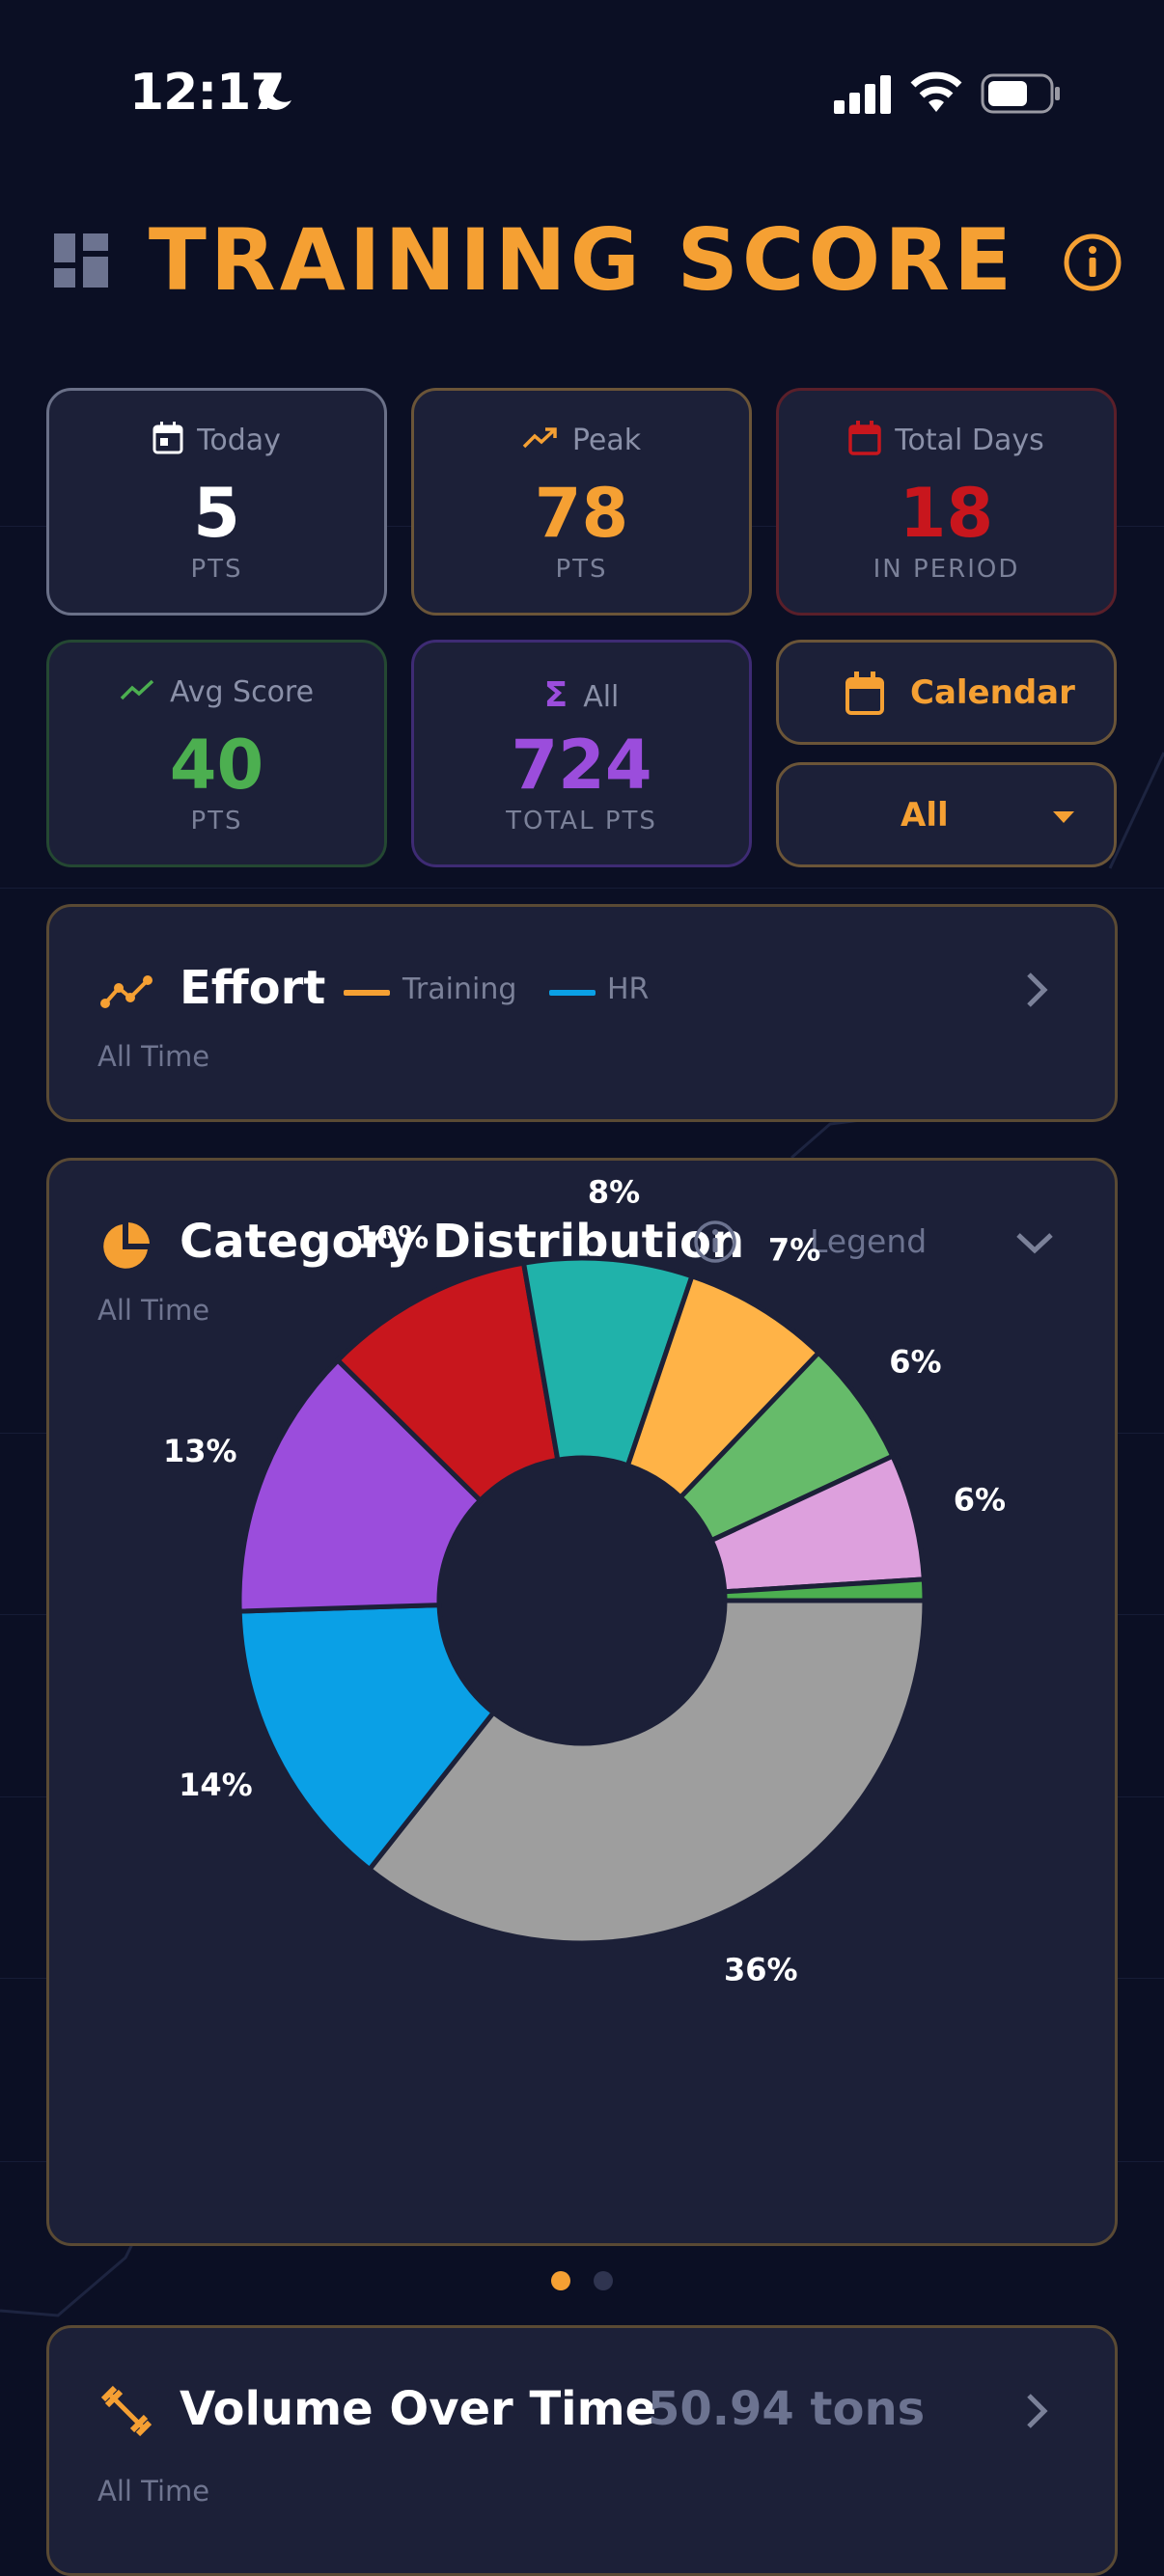 Image resolution: width=1164 pixels, height=2576 pixels. I want to click on avg-score-label: Avg Score, so click(242, 692).